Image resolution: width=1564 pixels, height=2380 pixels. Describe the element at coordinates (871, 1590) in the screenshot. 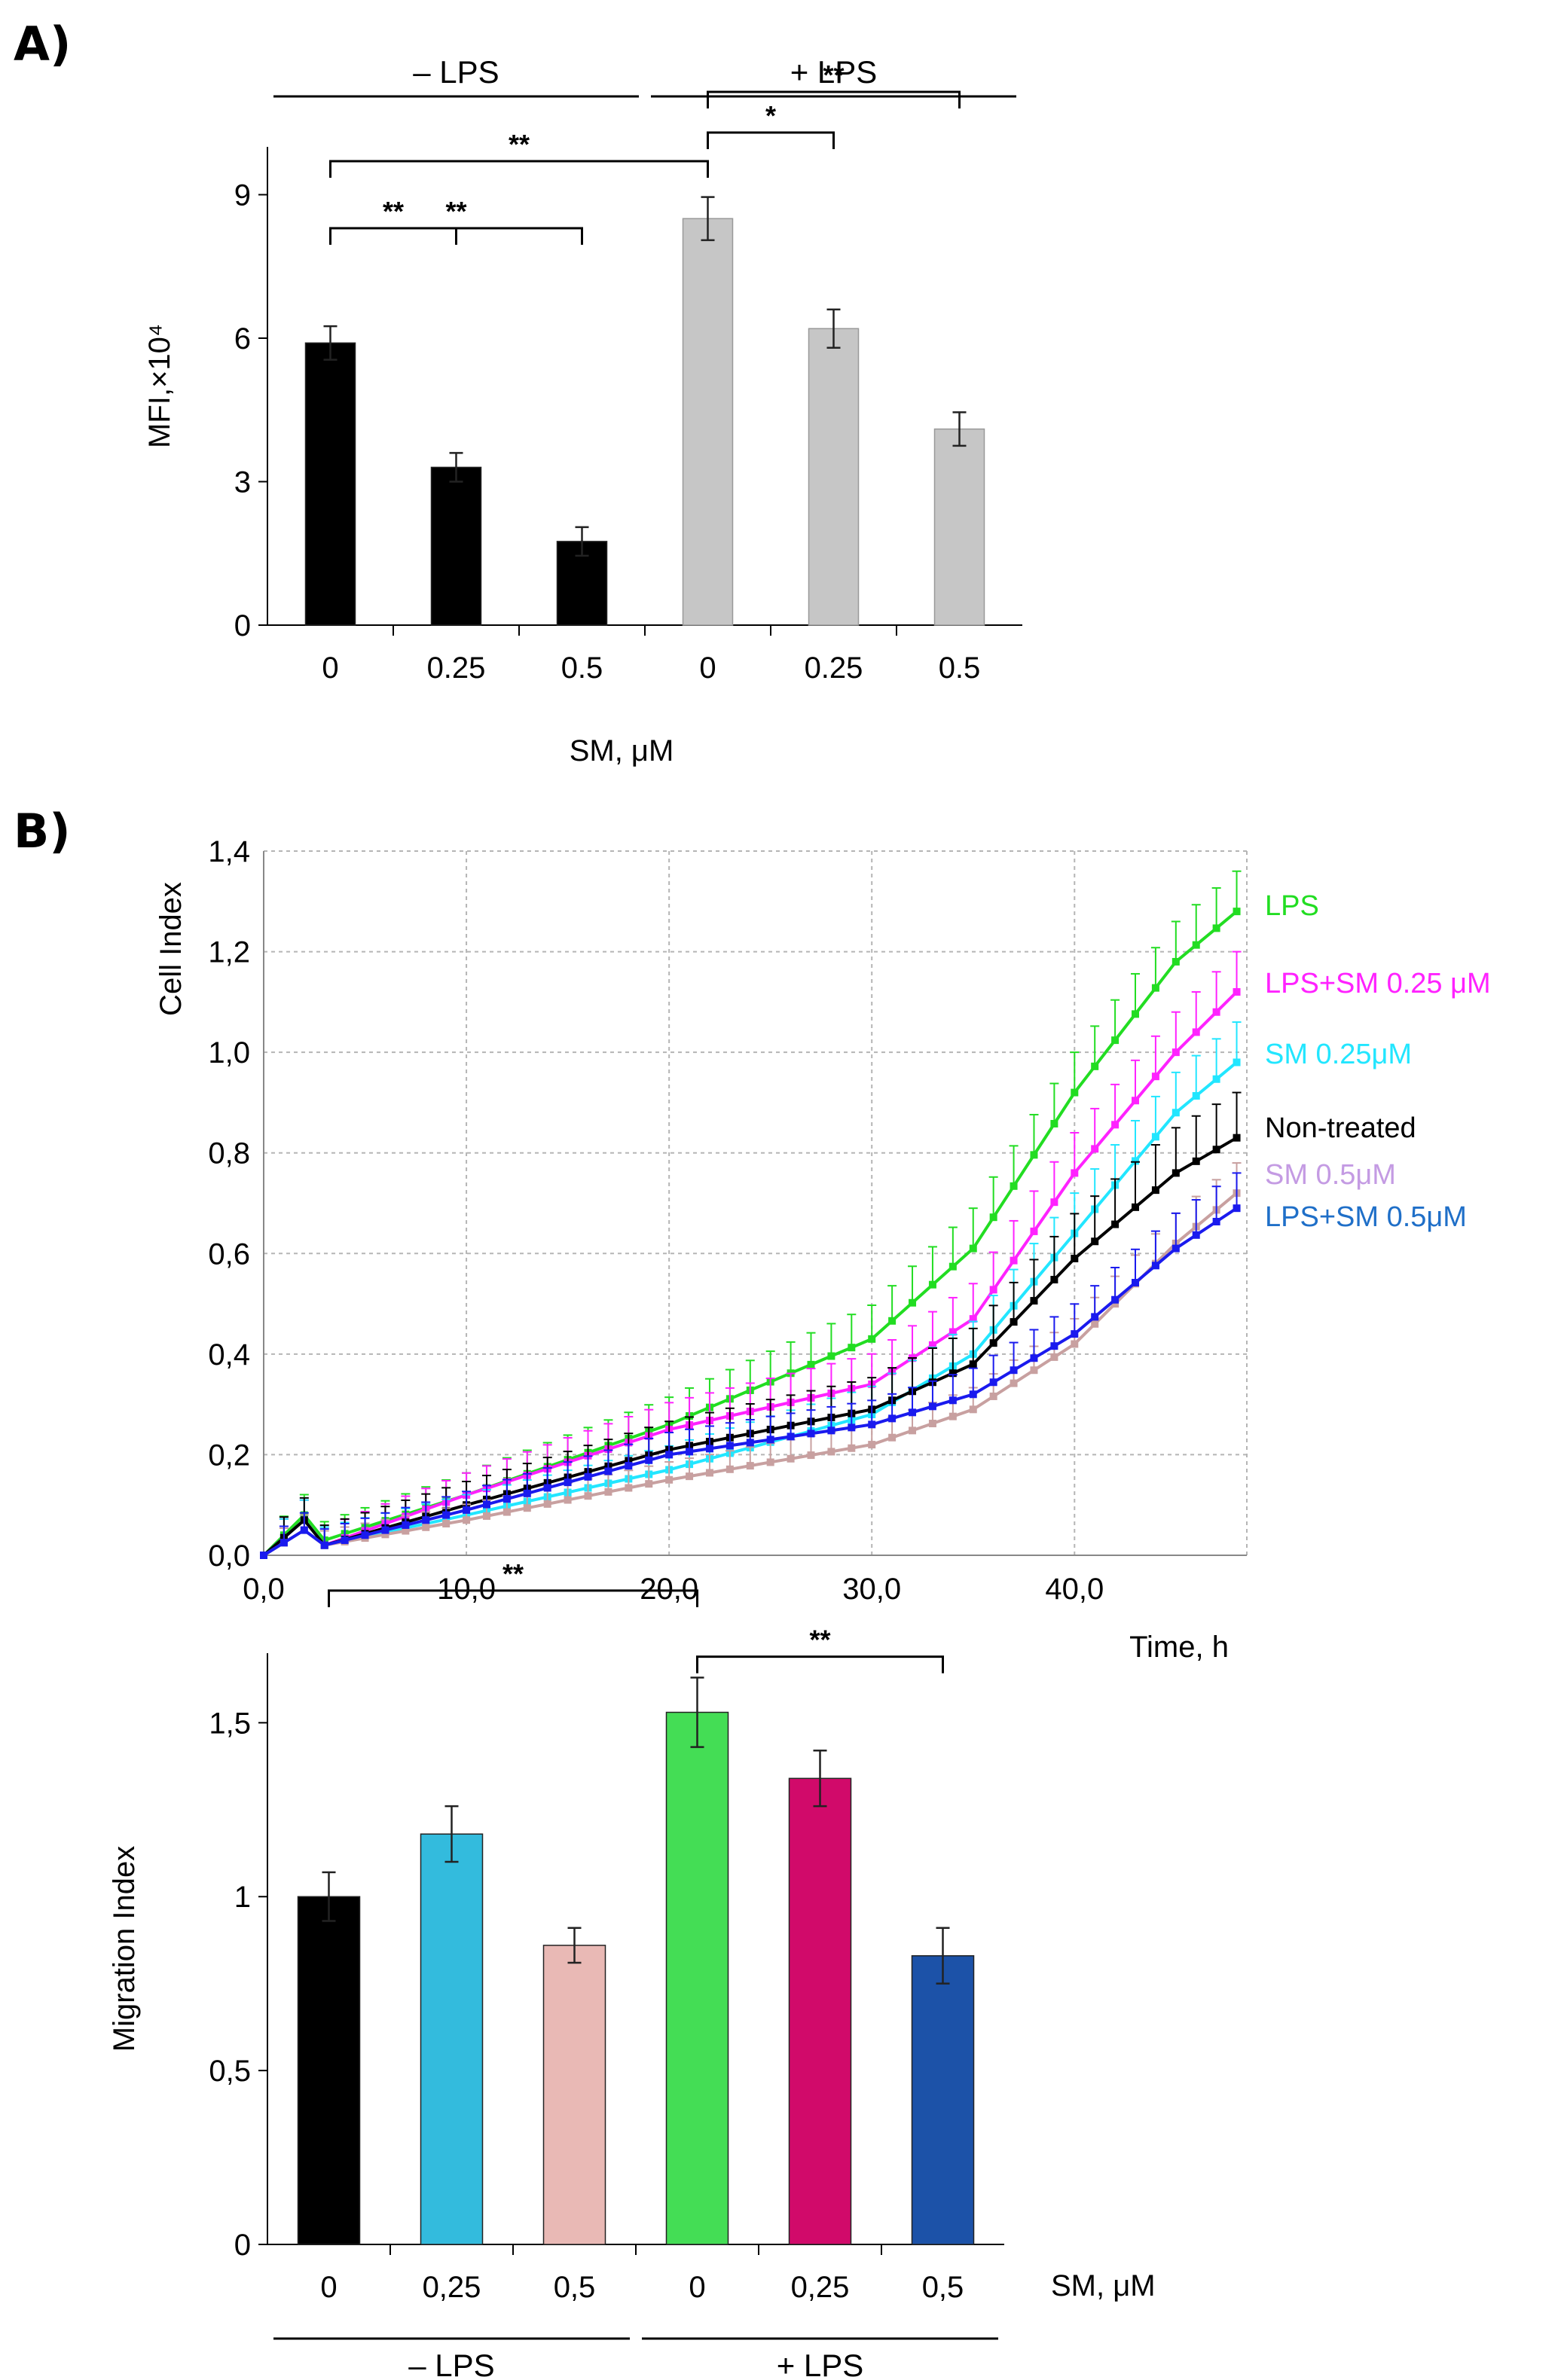

I see `x-tick-label: 30,0` at that location.